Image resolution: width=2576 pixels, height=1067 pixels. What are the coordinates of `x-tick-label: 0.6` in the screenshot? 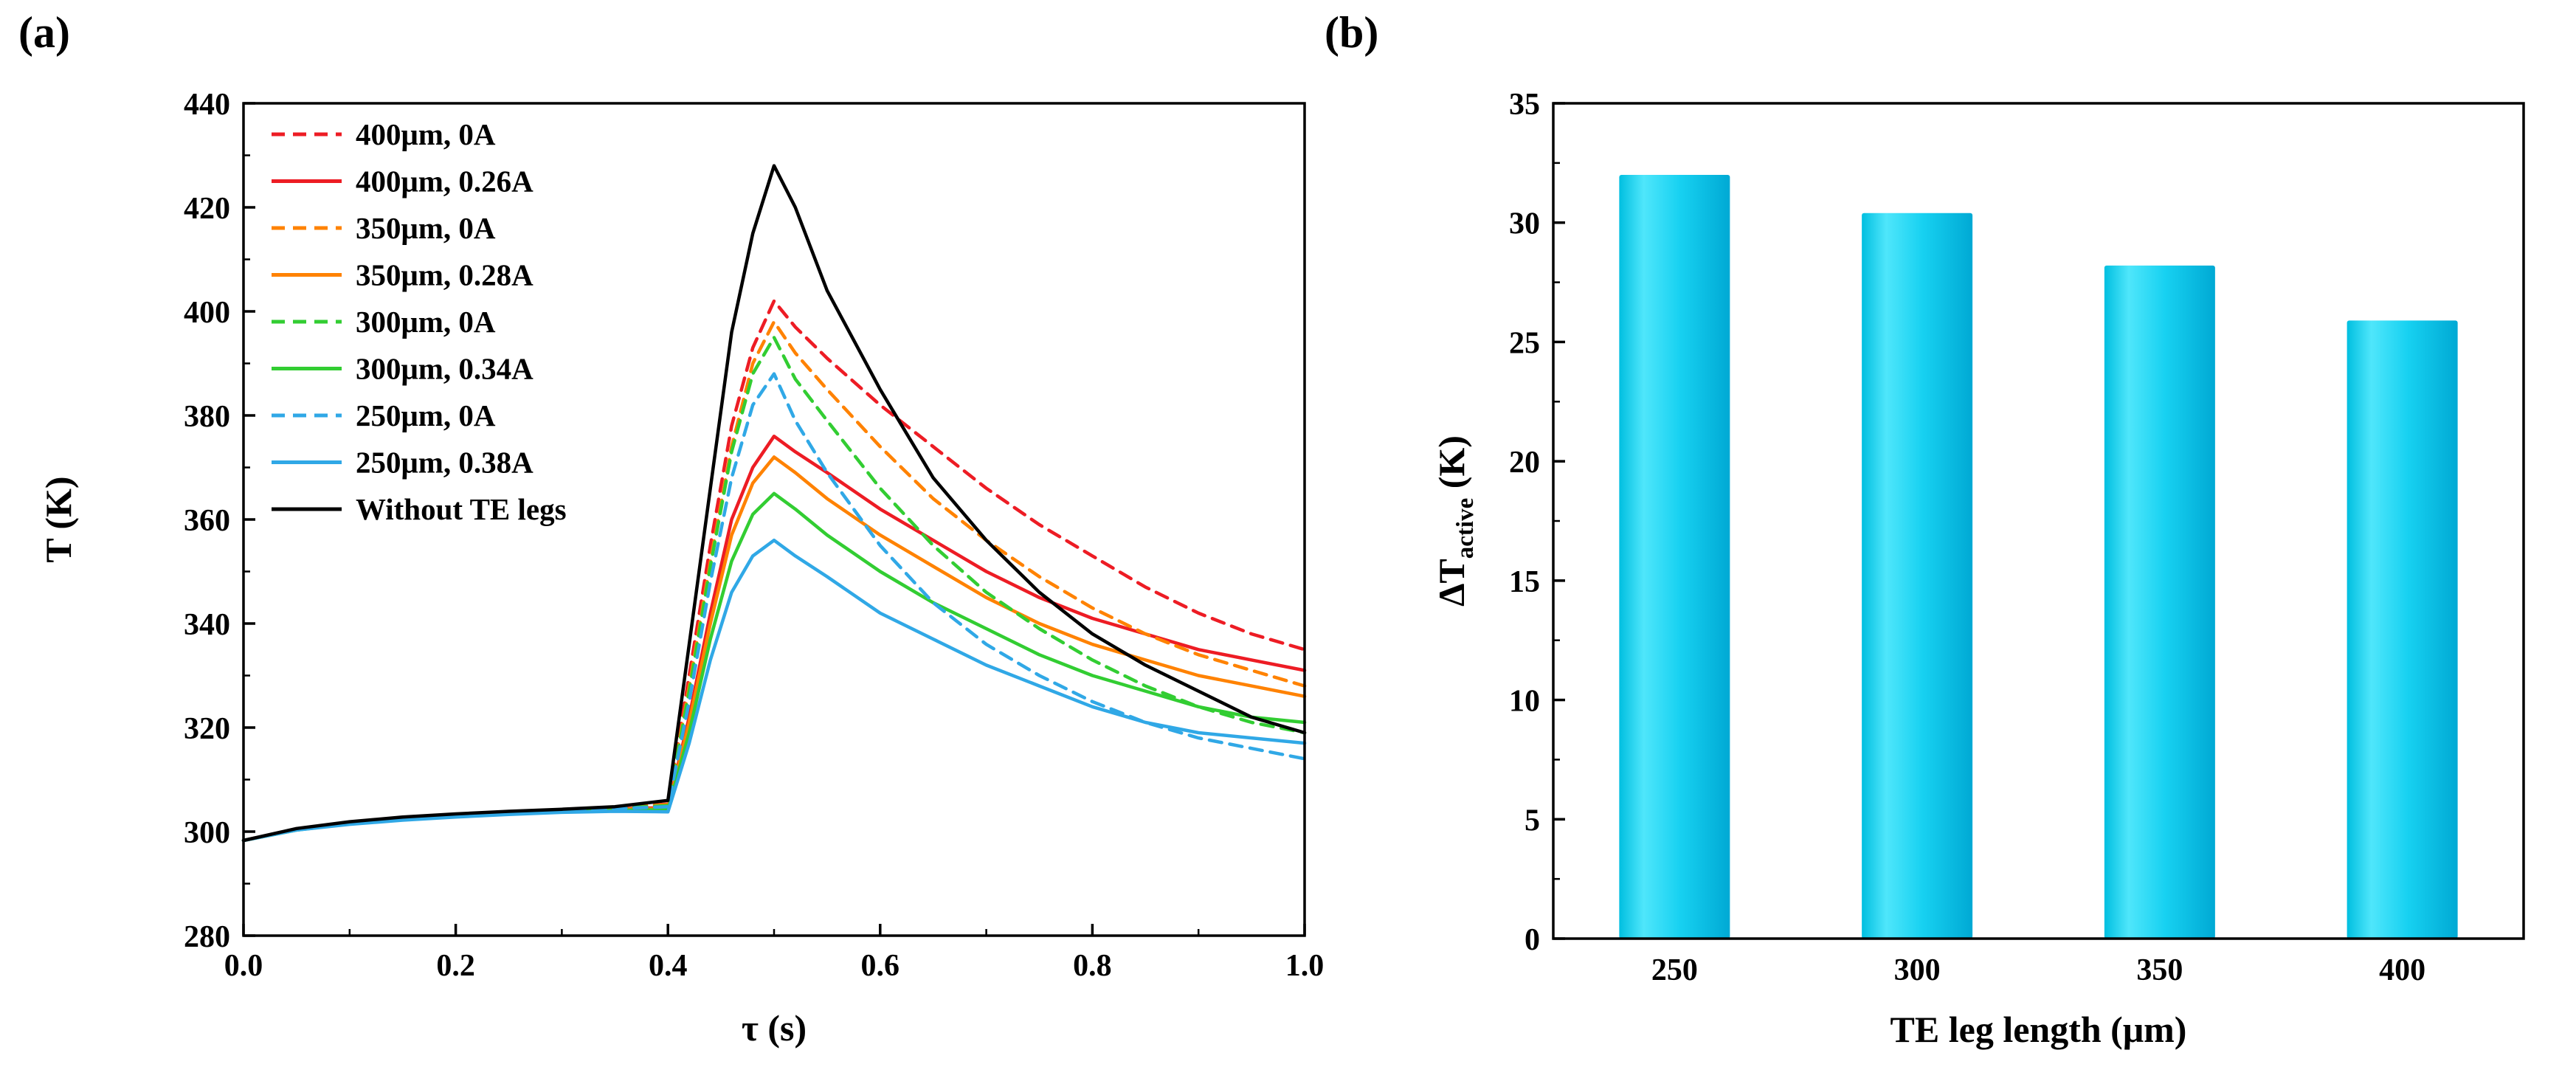 It's located at (881, 966).